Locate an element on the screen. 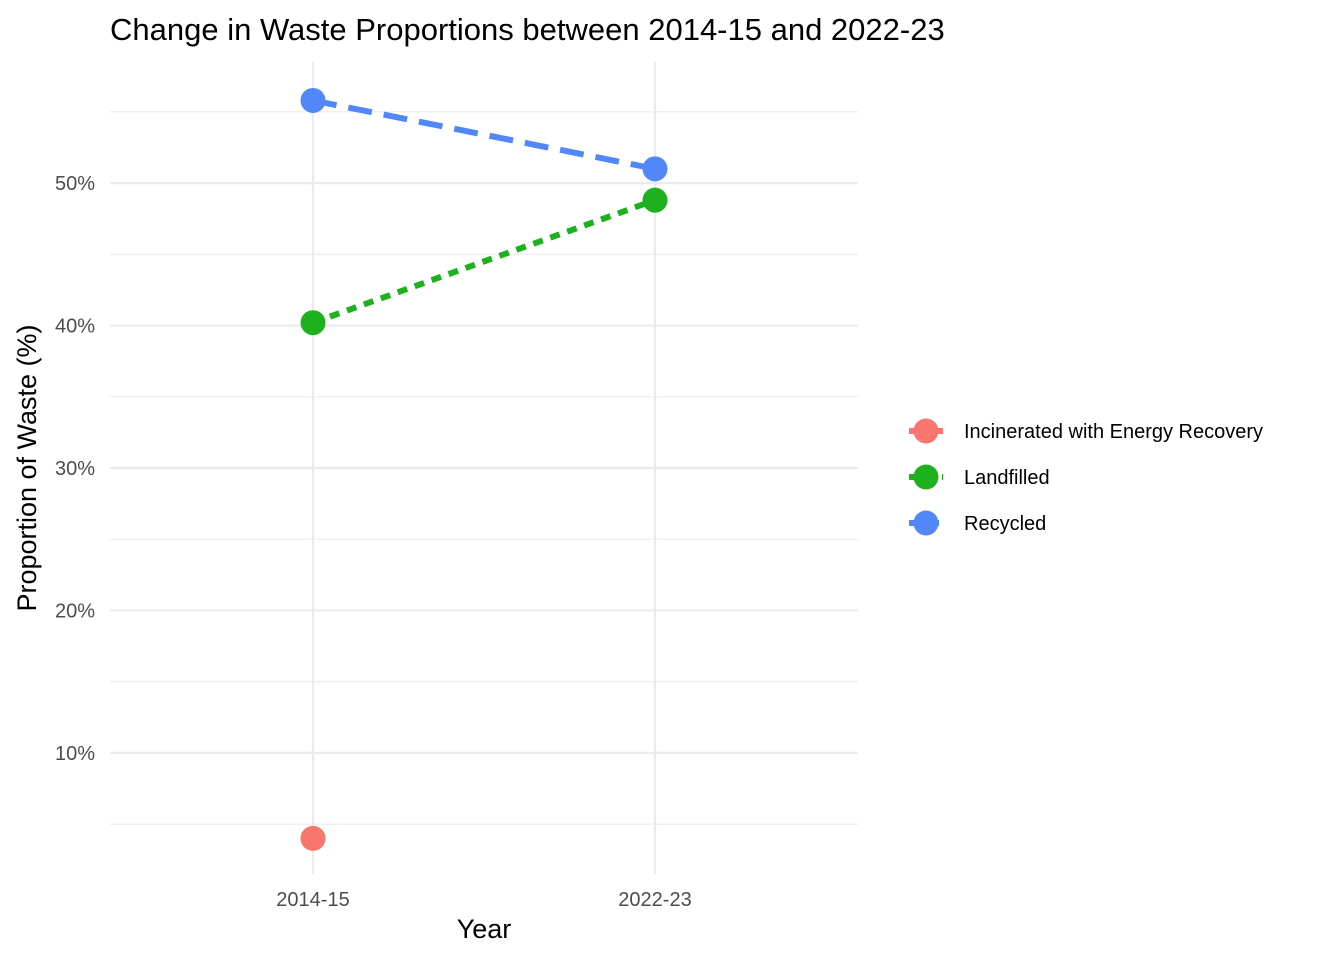 The height and width of the screenshot is (960, 1344). x-tick-label: 2014-15 is located at coordinates (312, 900).